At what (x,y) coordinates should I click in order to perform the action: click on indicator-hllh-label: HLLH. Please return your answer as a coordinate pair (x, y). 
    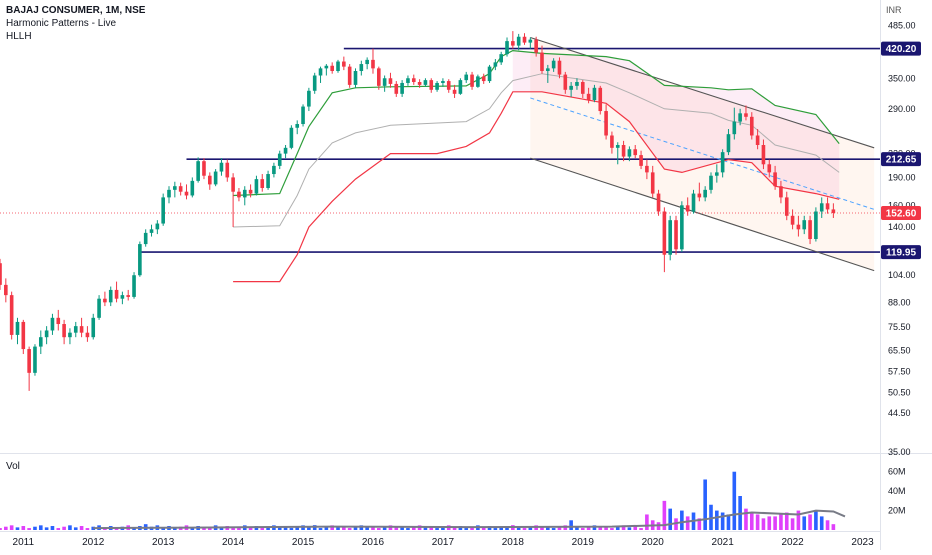
    Looking at the image, I should click on (19, 36).